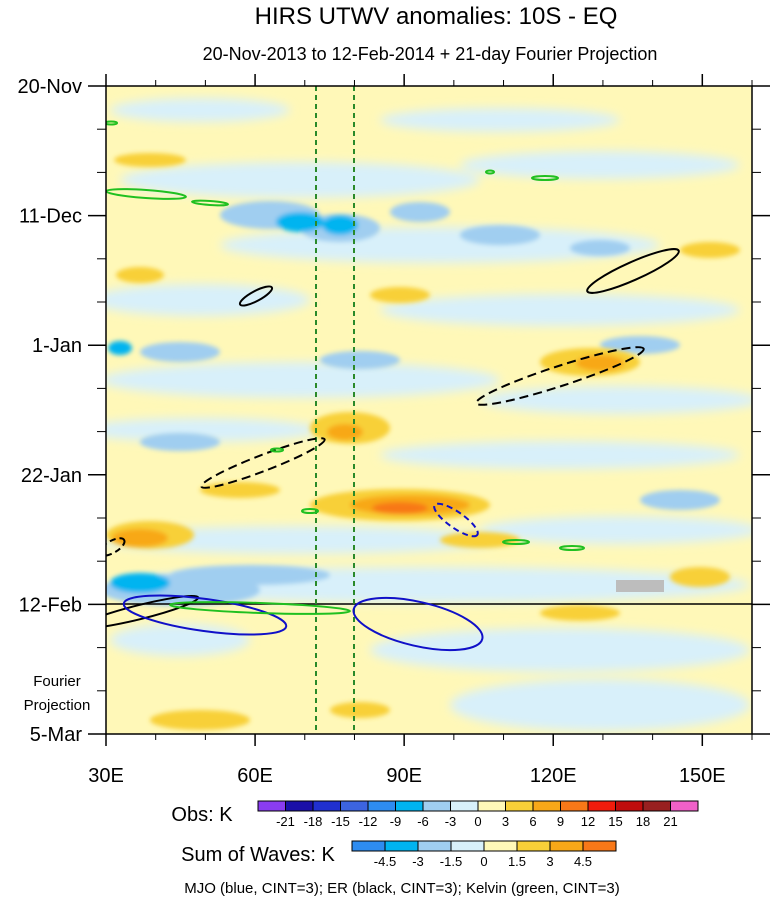 This screenshot has height=900, width=772. What do you see at coordinates (50, 87) in the screenshot?
I see `y-tick-label: 20-Nov` at bounding box center [50, 87].